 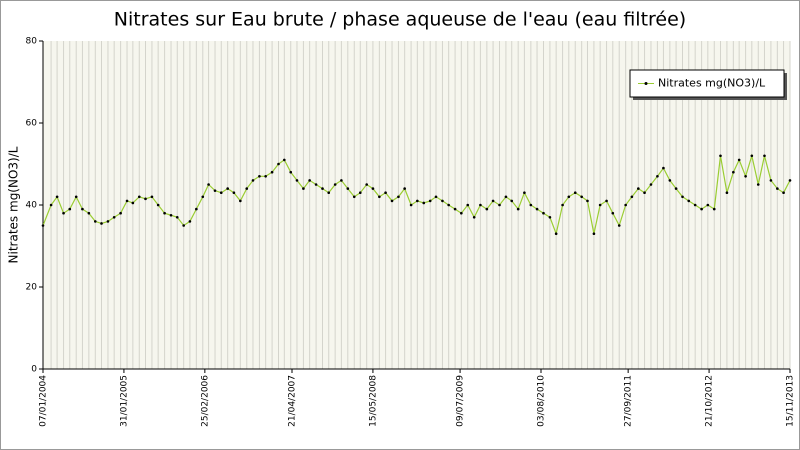 I want to click on x-tick-label: 21/04/2007, so click(x=293, y=401).